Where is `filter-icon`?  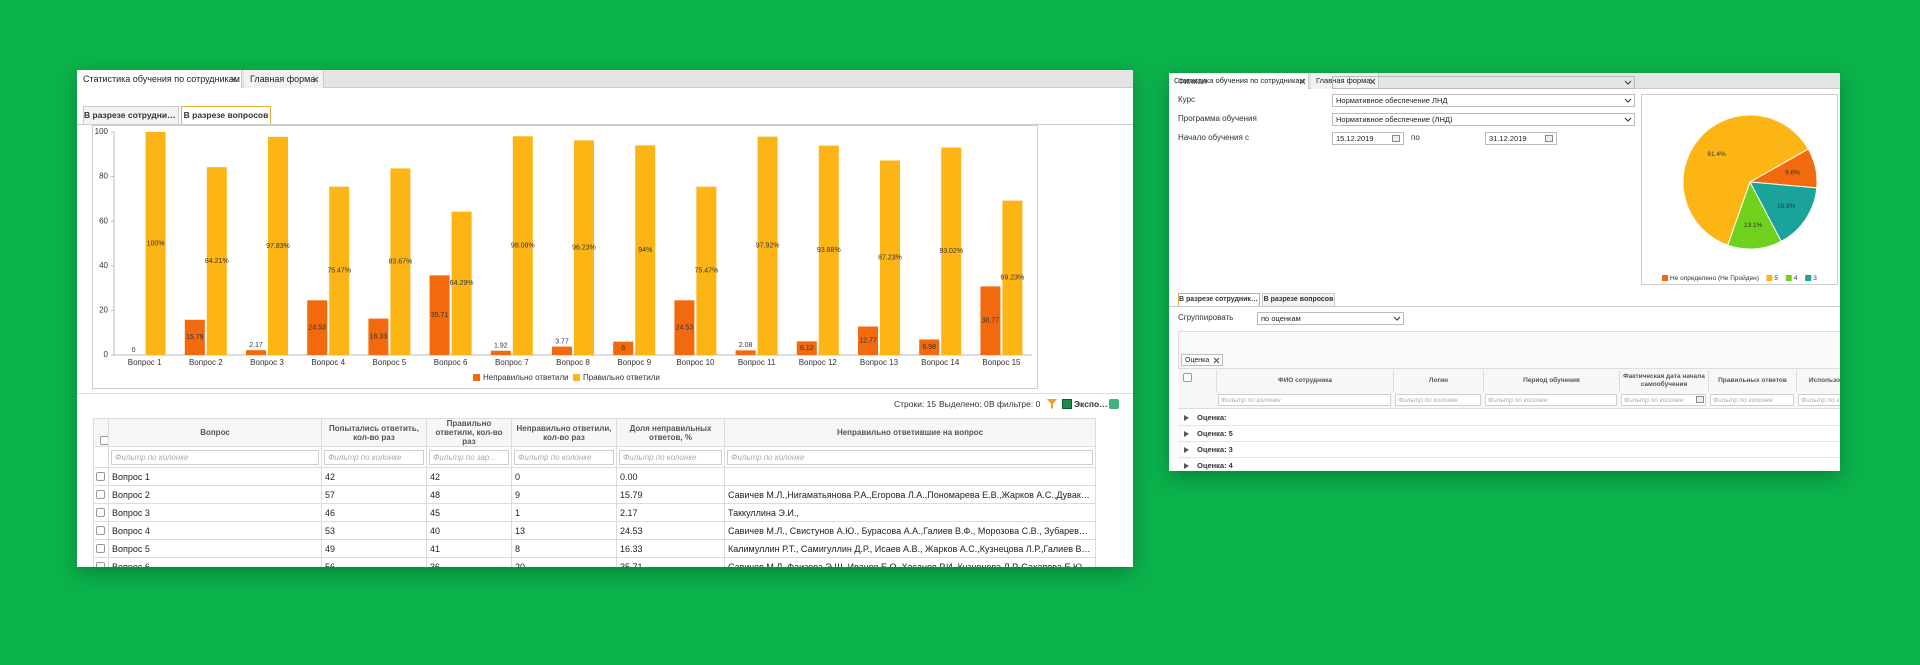 filter-icon is located at coordinates (1052, 404).